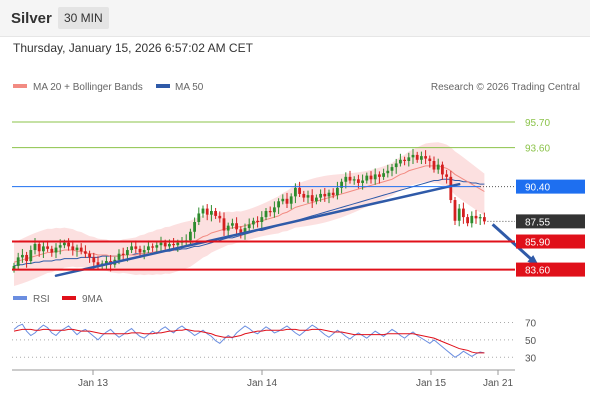 The width and height of the screenshot is (590, 400). I want to click on ma50-legend-swatch, so click(163, 86).